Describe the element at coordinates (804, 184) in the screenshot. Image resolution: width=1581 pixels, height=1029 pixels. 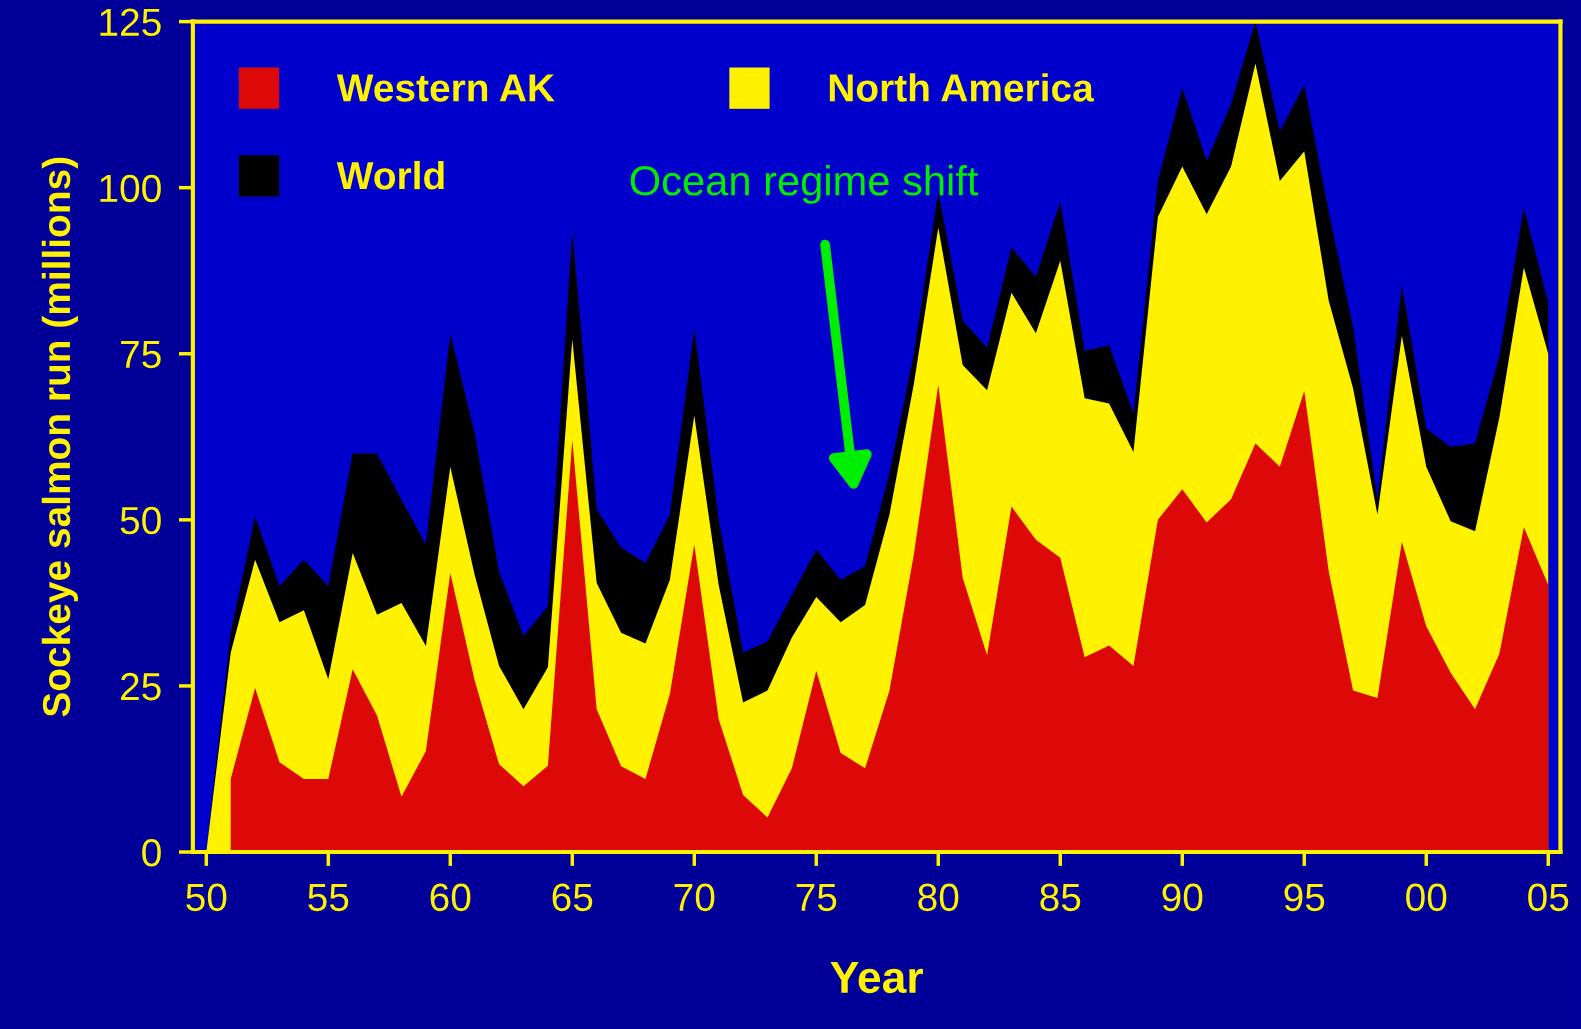
I see `annotation: Ocean regime shift` at that location.